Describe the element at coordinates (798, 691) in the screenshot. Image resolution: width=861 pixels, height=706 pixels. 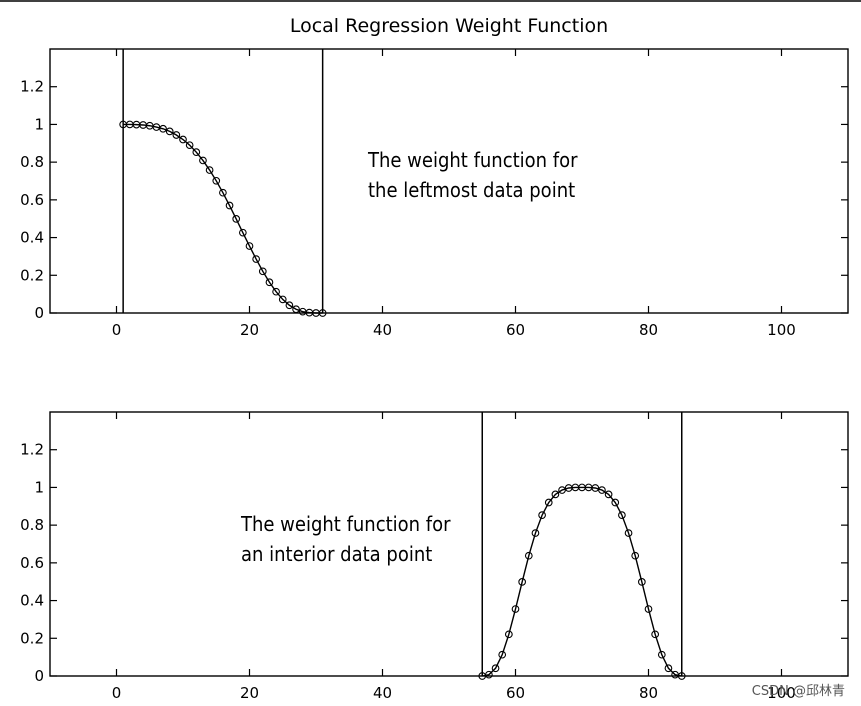
I see `watermark: CSDN @邱林青` at that location.